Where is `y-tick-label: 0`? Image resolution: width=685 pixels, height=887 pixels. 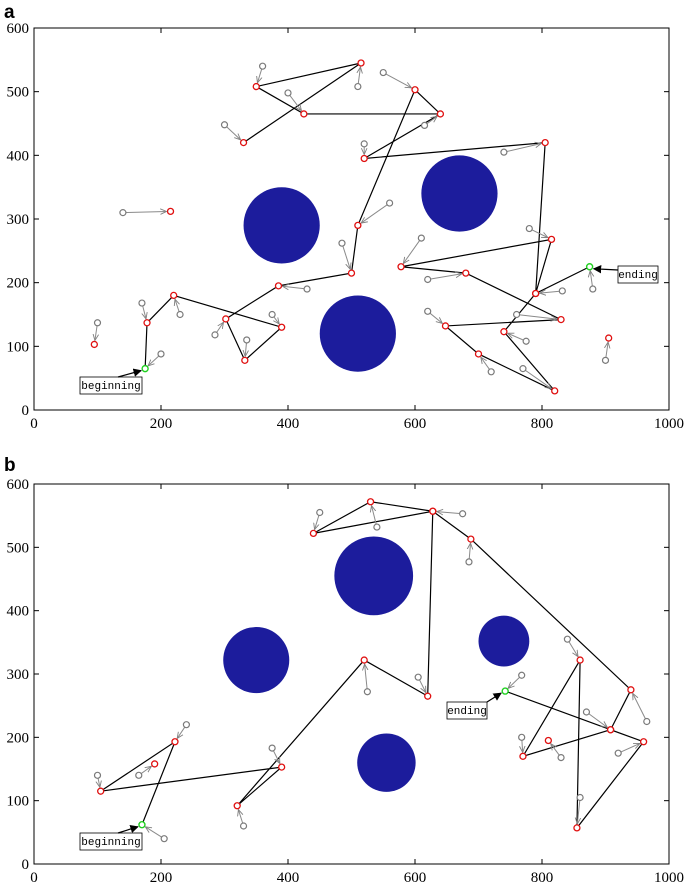 y-tick-label: 0 is located at coordinates (26, 865).